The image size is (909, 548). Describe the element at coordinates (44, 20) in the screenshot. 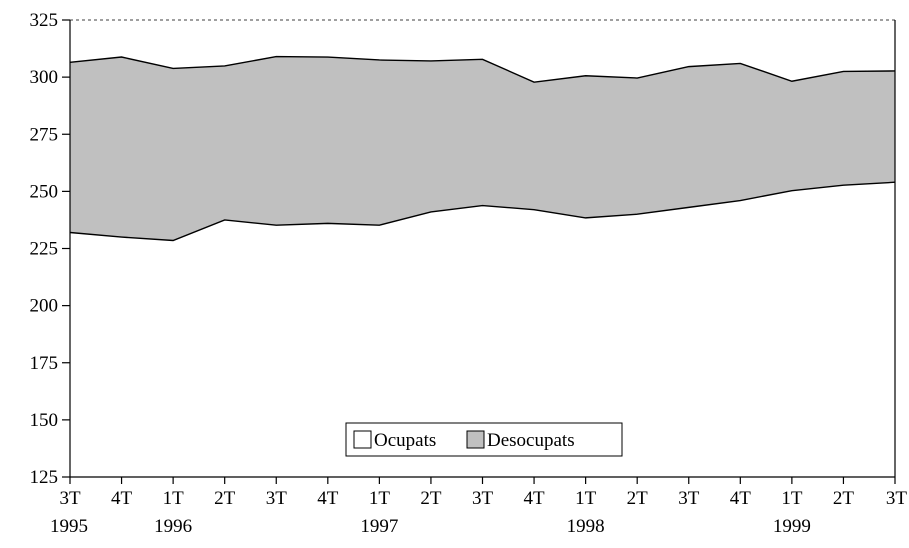

I see `y-tick-label: 325` at that location.